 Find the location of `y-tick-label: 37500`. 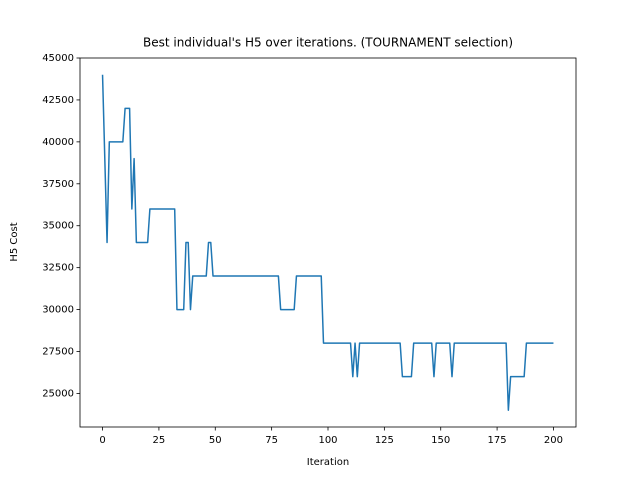

y-tick-label: 37500 is located at coordinates (58, 184).